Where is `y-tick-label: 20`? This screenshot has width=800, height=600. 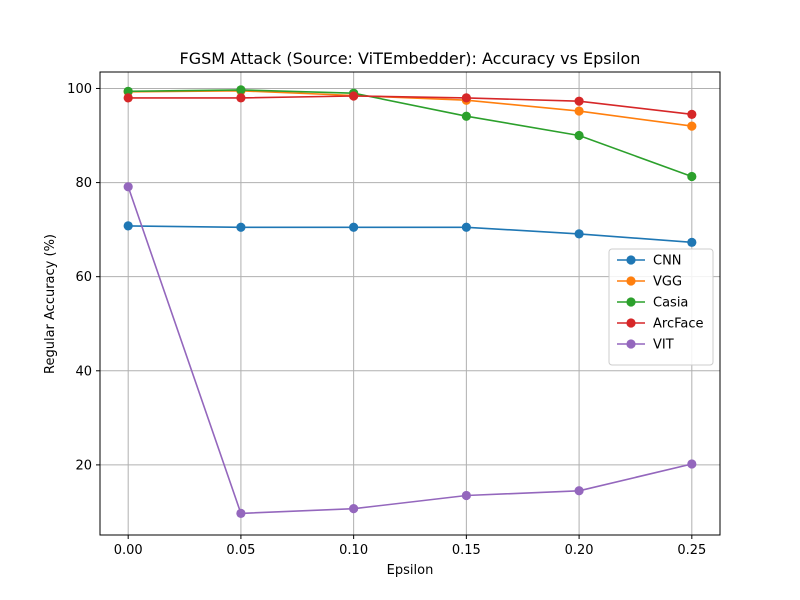 y-tick-label: 20 is located at coordinates (83, 465).